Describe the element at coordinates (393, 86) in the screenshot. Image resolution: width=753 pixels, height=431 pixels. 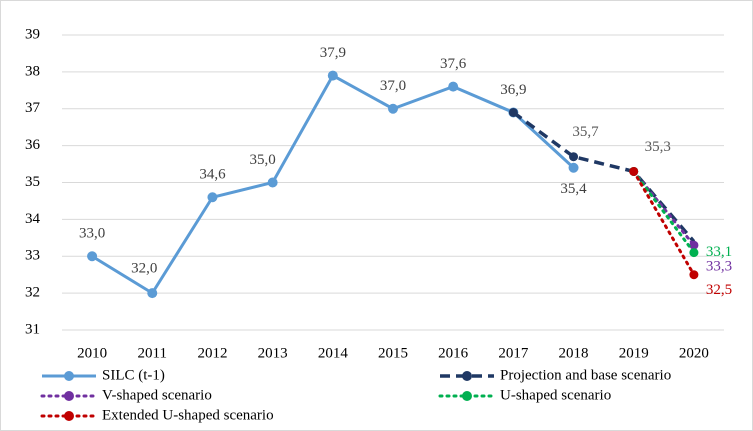
I see `data-label: 37,0` at that location.